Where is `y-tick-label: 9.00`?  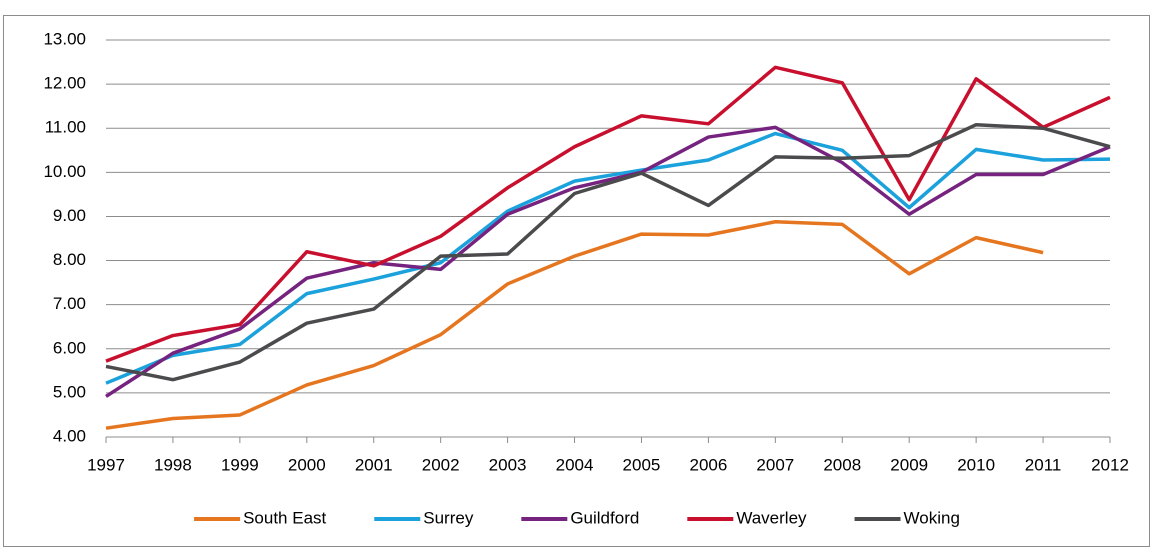
y-tick-label: 9.00 is located at coordinates (69, 215).